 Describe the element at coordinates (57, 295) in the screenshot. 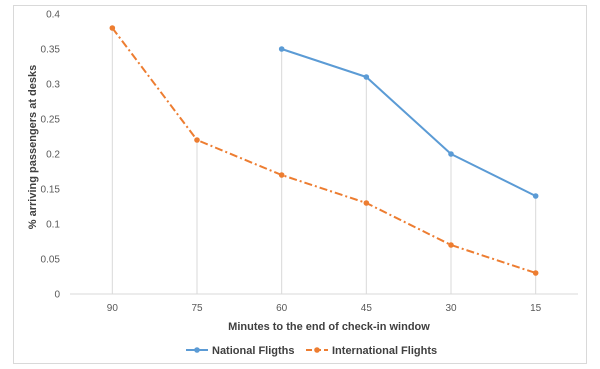

I see `y-tick-label: 0` at that location.